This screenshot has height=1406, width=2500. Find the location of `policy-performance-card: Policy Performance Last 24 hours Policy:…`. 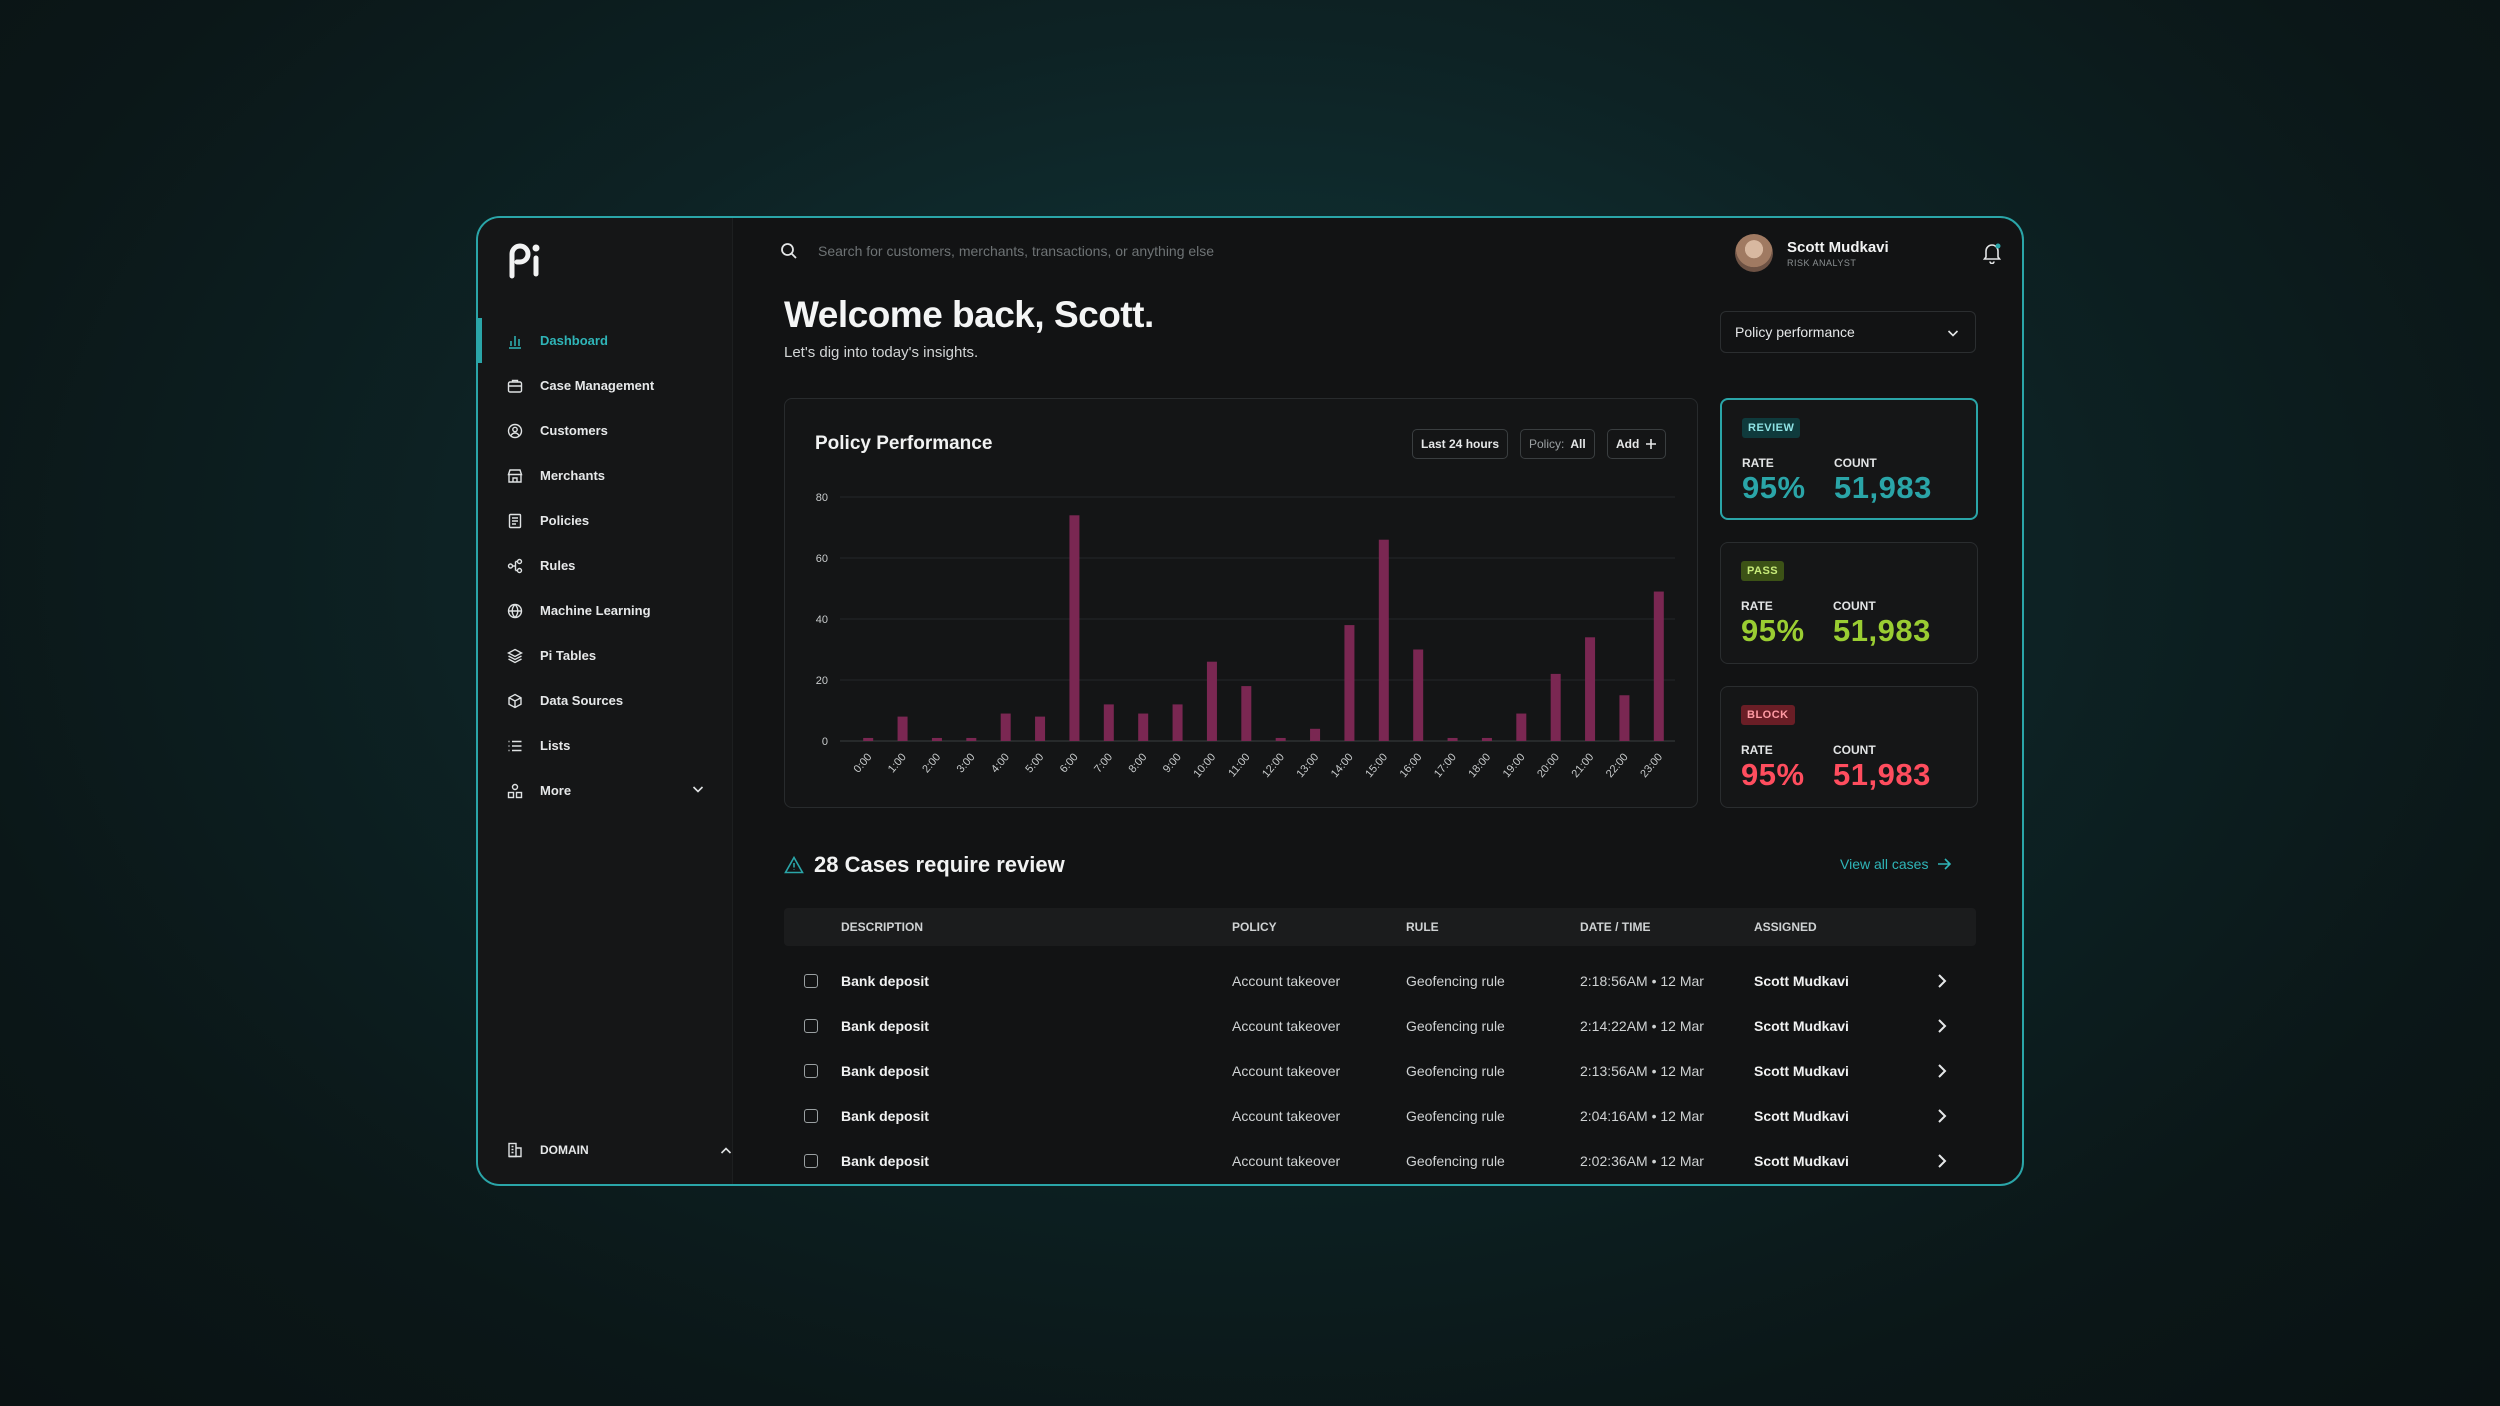

policy-performance-card: Policy Performance Last 24 hours Policy:… is located at coordinates (1241, 603).